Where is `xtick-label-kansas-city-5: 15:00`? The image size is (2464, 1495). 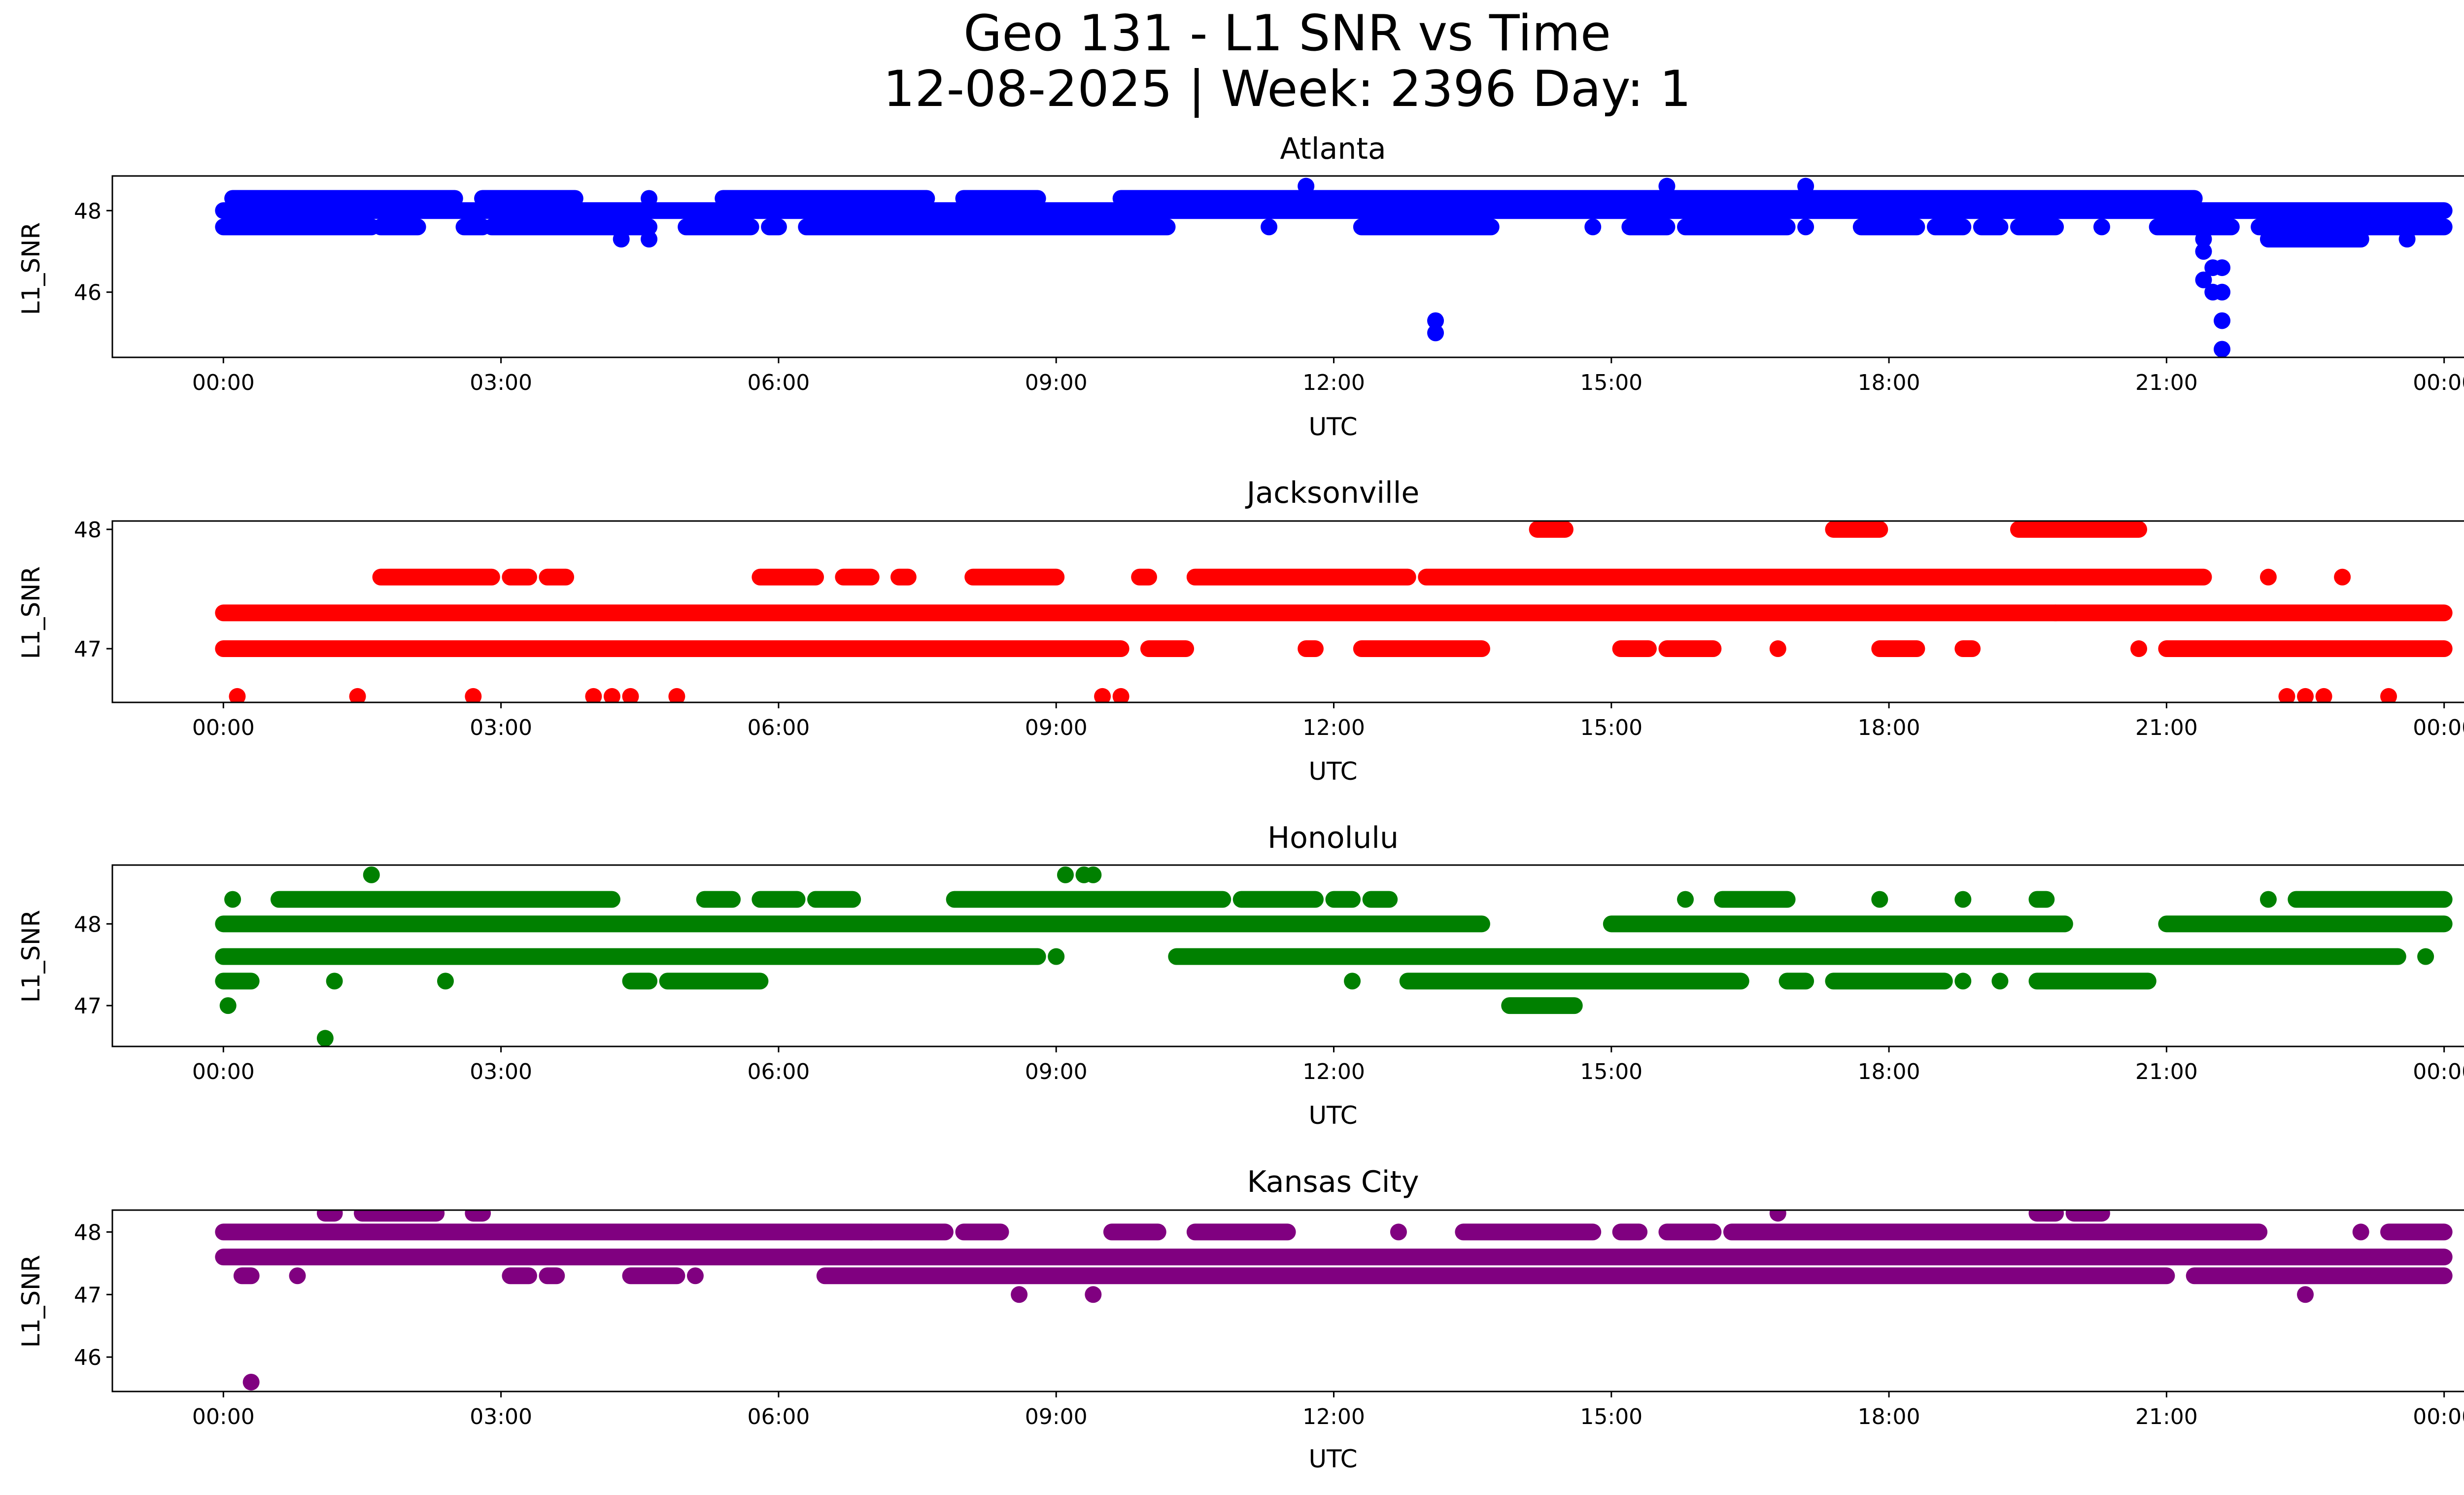
xtick-label-kansas-city-5: 15:00 is located at coordinates (1611, 1416).